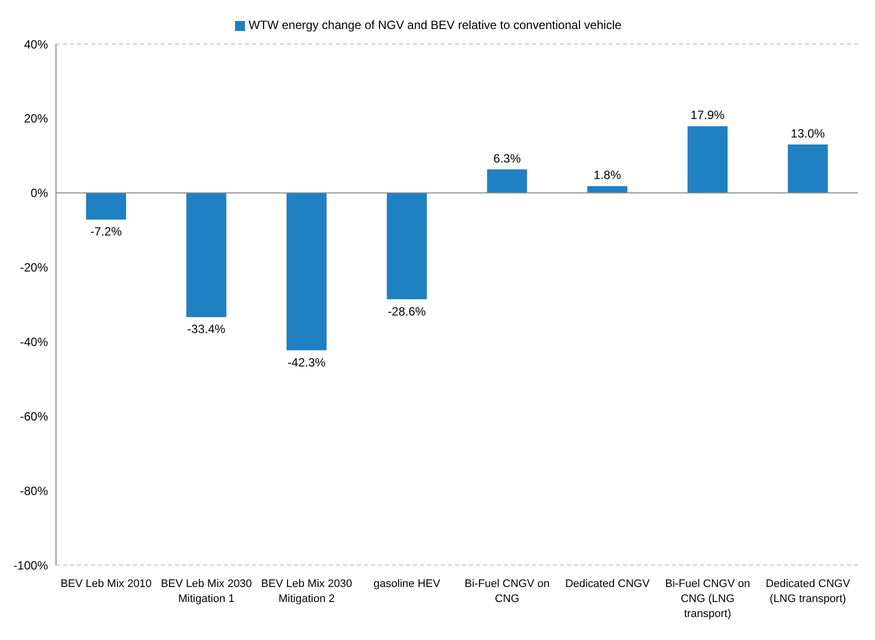  What do you see at coordinates (30, 565) in the screenshot?
I see `y-tick-label: -100%` at bounding box center [30, 565].